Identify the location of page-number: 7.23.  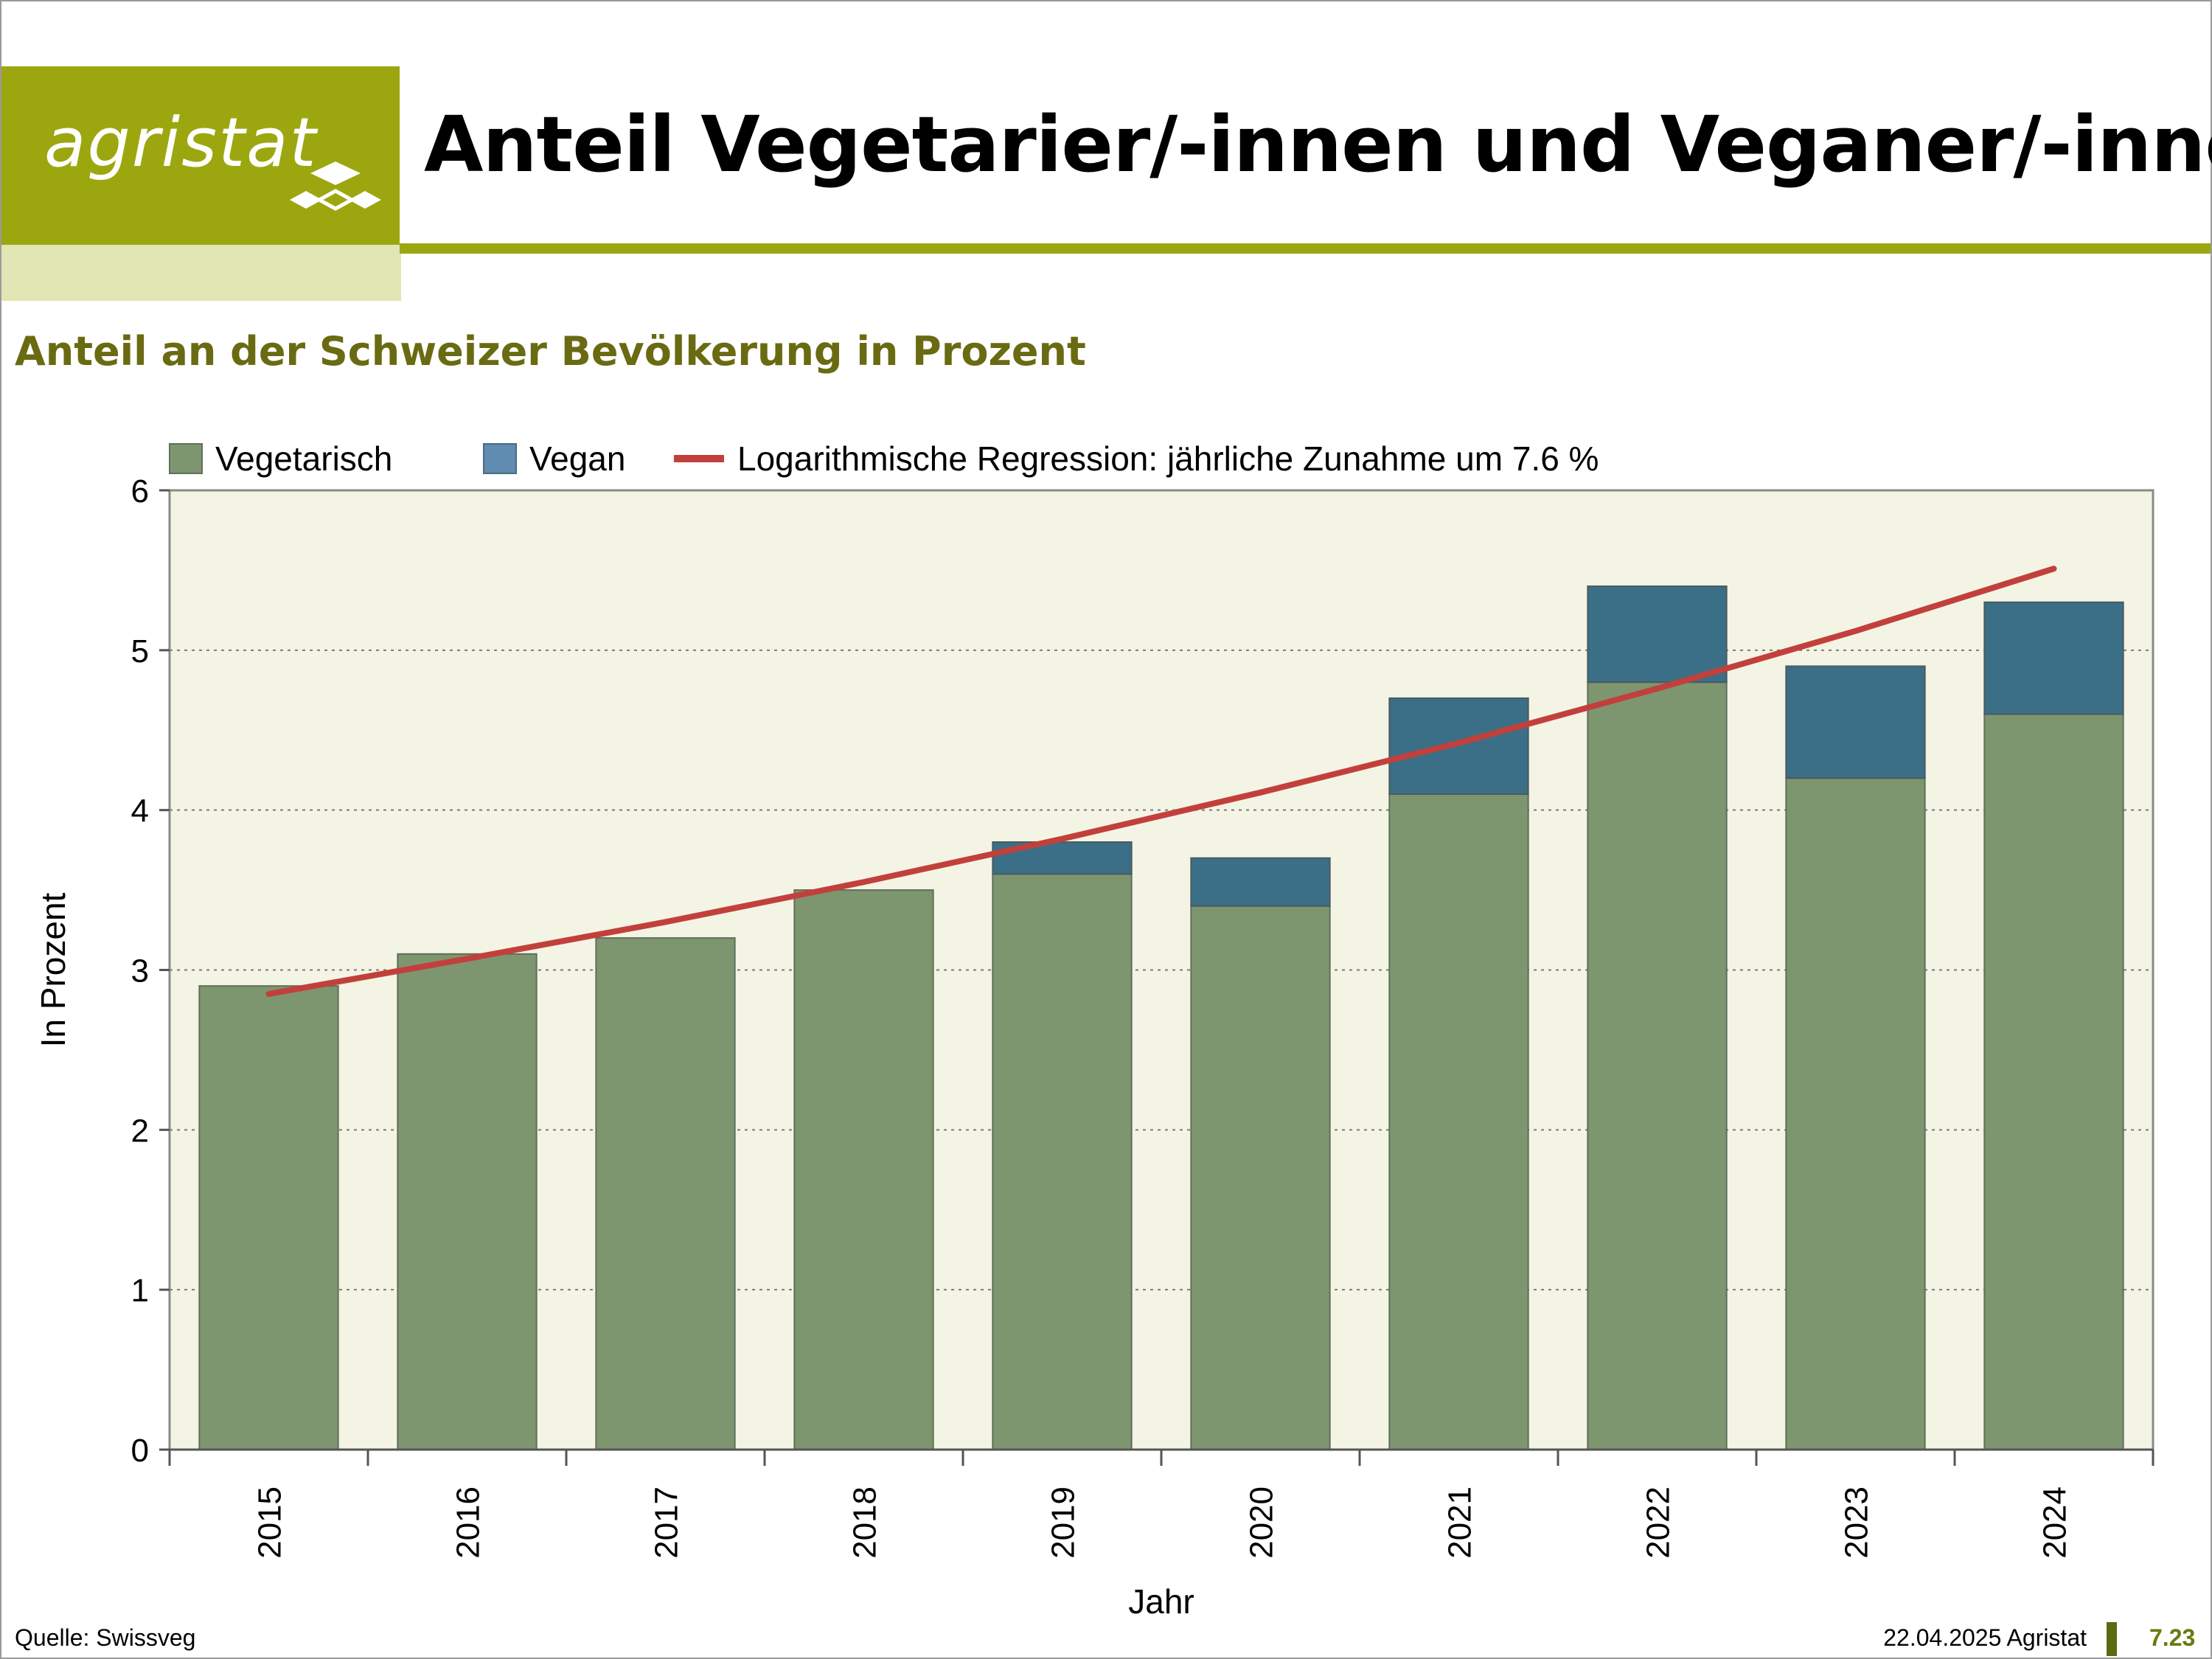
(2172, 1637).